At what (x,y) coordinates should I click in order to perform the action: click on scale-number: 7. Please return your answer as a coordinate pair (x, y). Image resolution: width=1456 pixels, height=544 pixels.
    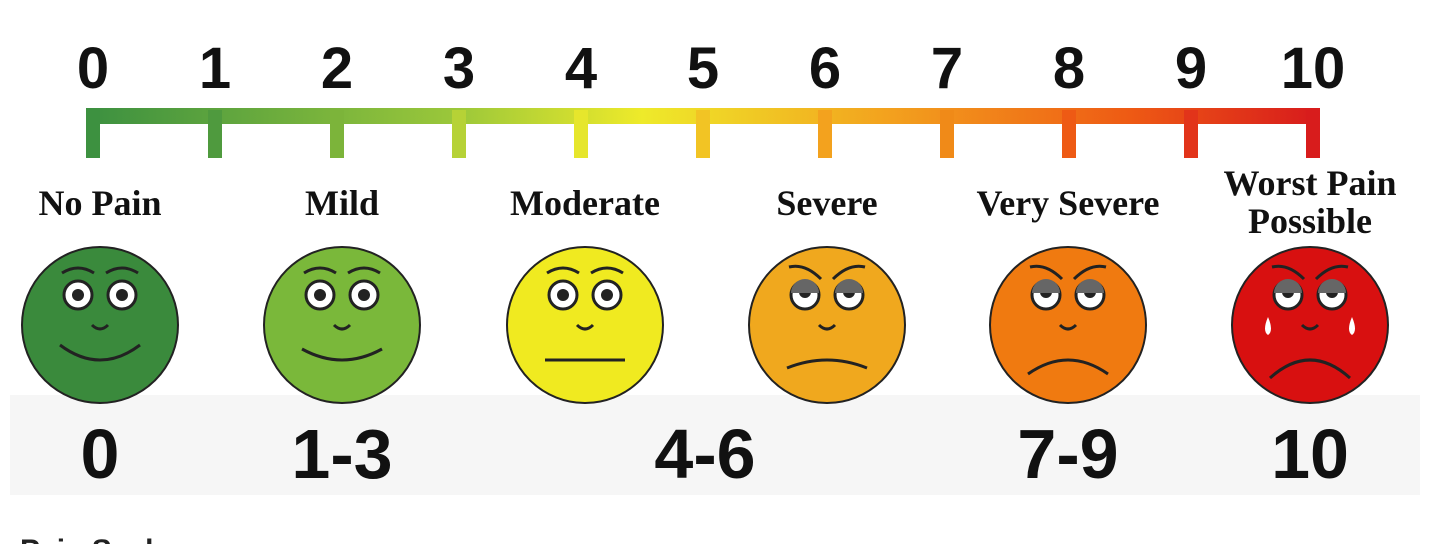
    Looking at the image, I should click on (947, 68).